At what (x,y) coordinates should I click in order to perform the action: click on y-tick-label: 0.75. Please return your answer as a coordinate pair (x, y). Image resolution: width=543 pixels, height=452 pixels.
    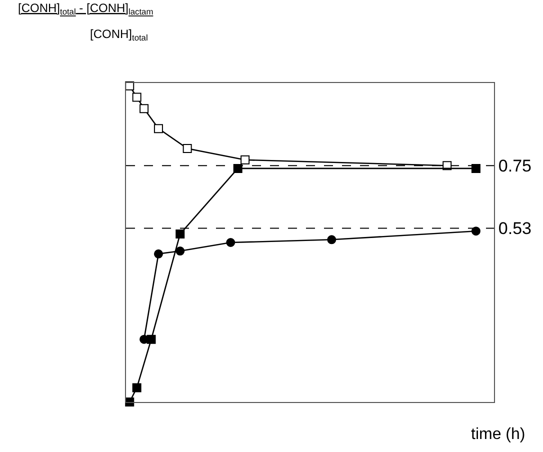
    Looking at the image, I should click on (515, 166).